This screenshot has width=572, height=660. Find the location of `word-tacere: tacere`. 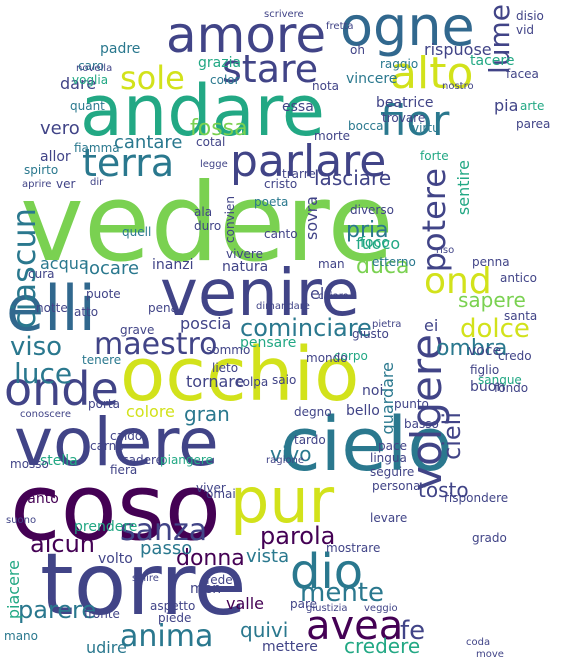

word-tacere: tacere is located at coordinates (492, 61).